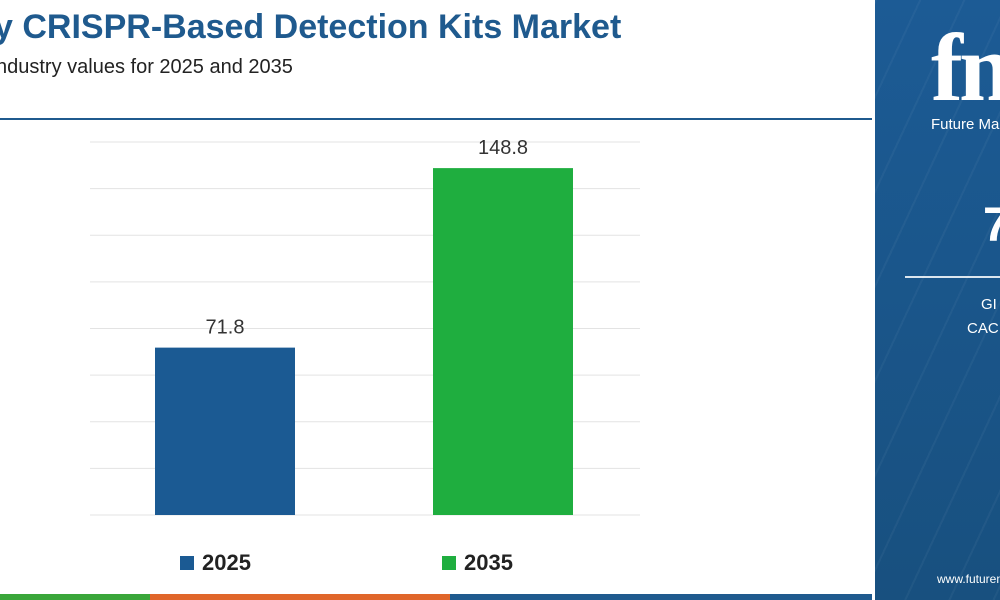 The height and width of the screenshot is (600, 1000). I want to click on data-label-2035: 148.8, so click(503, 148).